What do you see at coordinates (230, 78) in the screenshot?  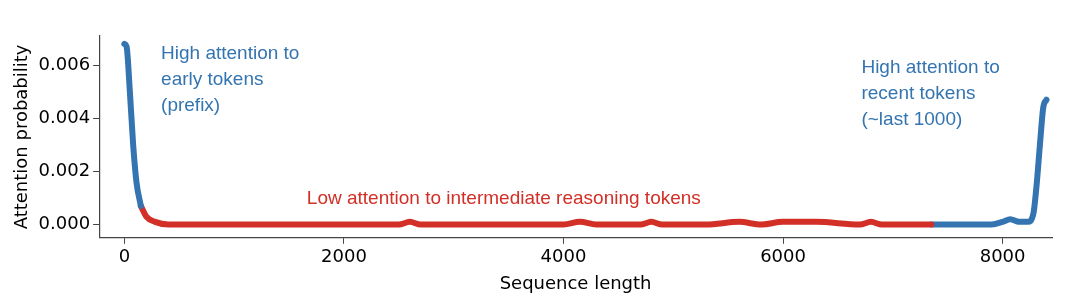 I see `annotation: High attention to early tokens (prefix)` at bounding box center [230, 78].